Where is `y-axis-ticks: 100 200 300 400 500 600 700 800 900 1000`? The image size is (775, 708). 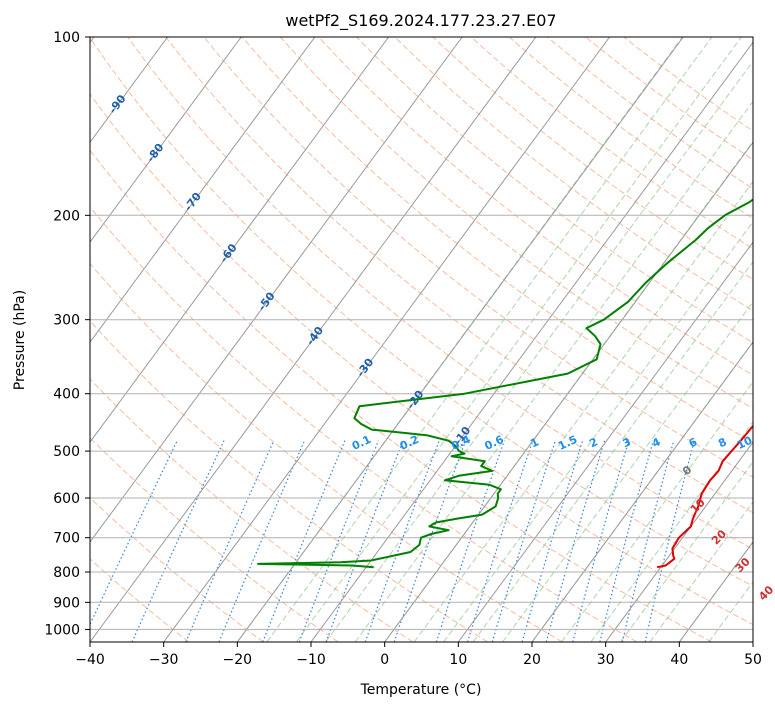
y-axis-ticks: 100 200 300 400 500 600 700 800 900 1000 is located at coordinates (67, 334).